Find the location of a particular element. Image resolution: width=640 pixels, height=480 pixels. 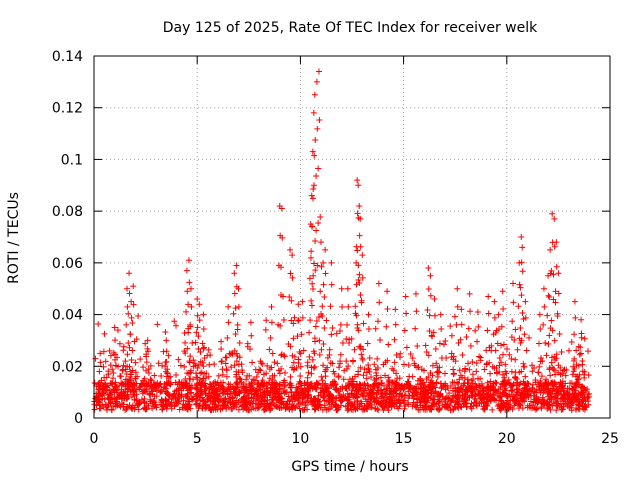

x-tick-label: 20 is located at coordinates (507, 439).